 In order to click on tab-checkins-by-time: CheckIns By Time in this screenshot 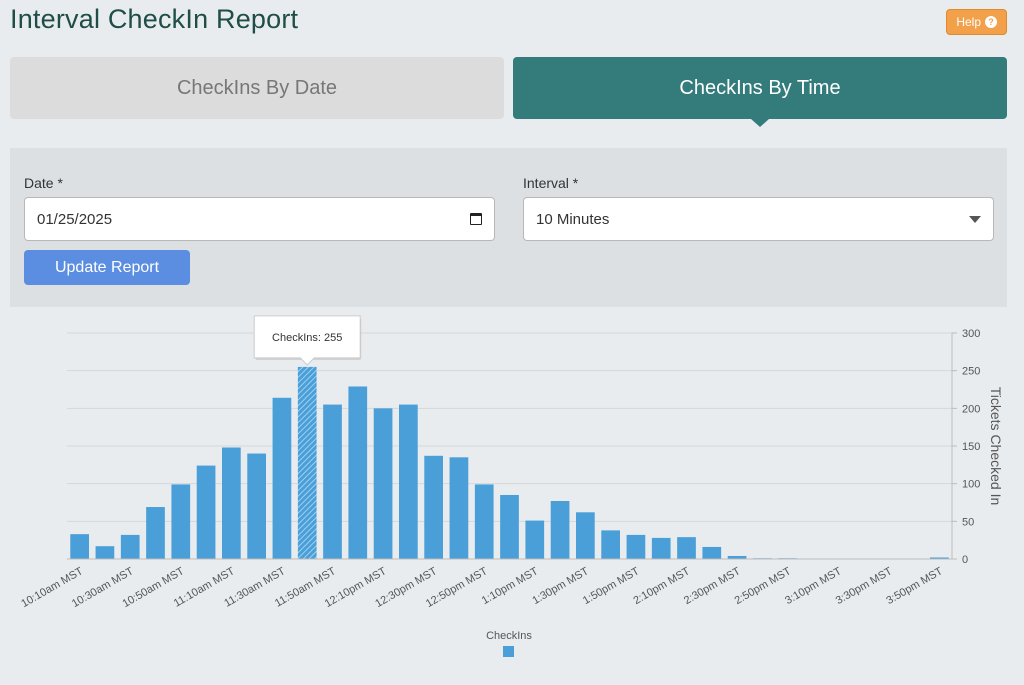, I will do `click(760, 92)`.